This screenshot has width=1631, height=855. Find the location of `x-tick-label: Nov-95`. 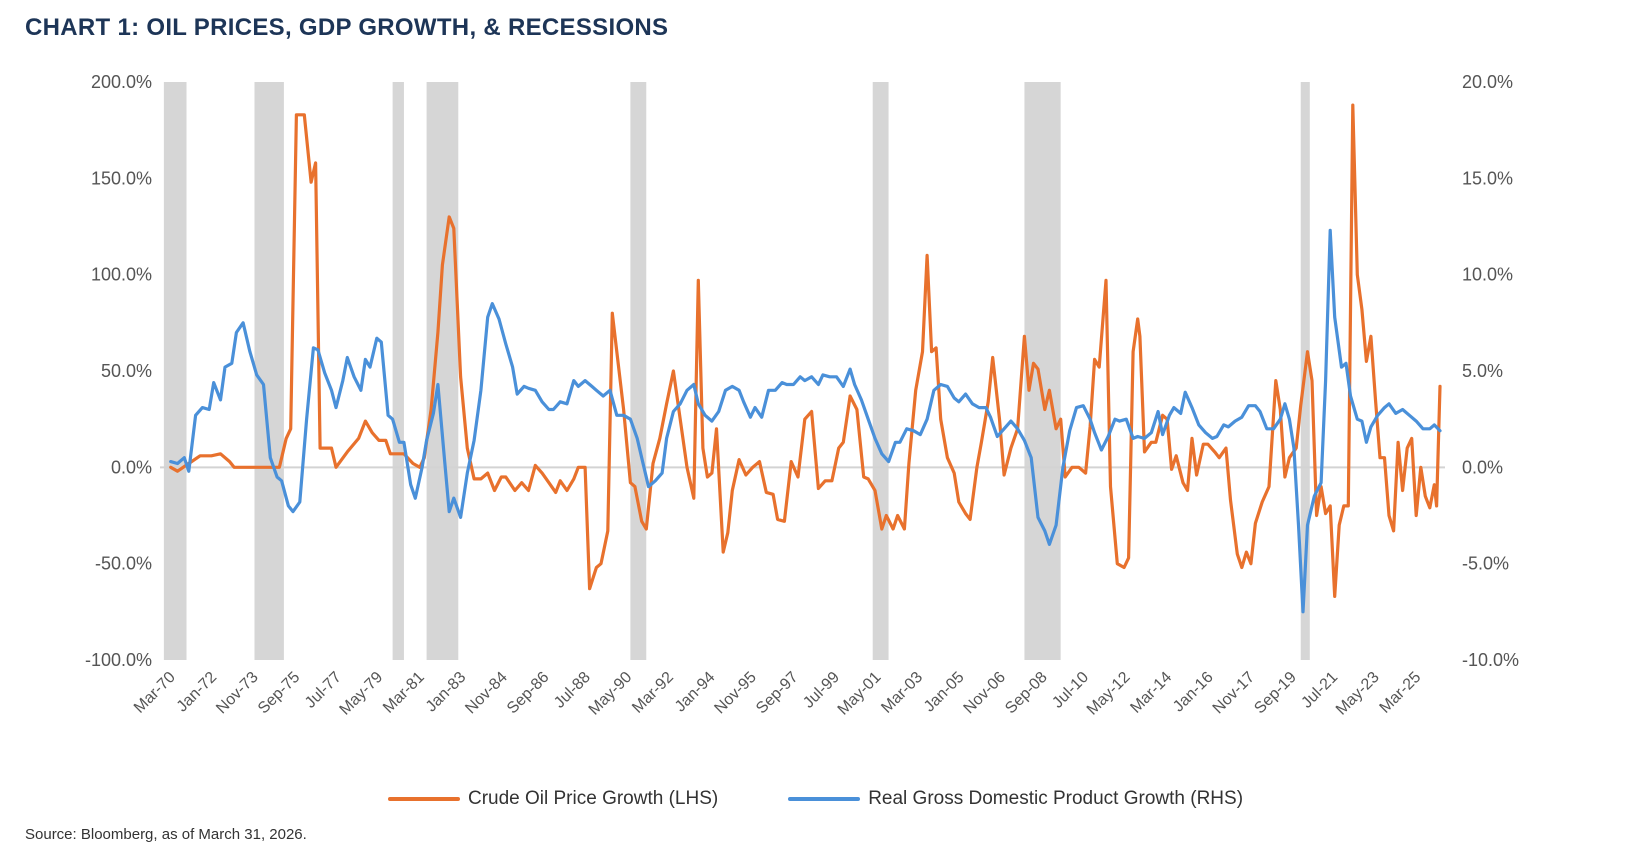

x-tick-label: Nov-95 is located at coordinates (735, 693).